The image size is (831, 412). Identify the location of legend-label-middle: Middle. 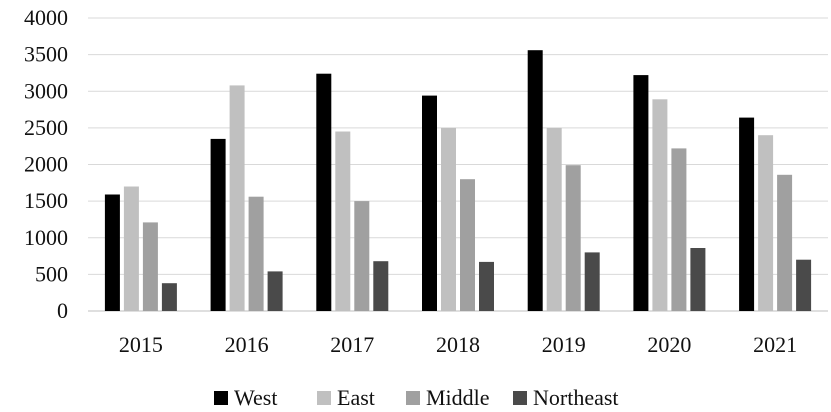
(458, 397).